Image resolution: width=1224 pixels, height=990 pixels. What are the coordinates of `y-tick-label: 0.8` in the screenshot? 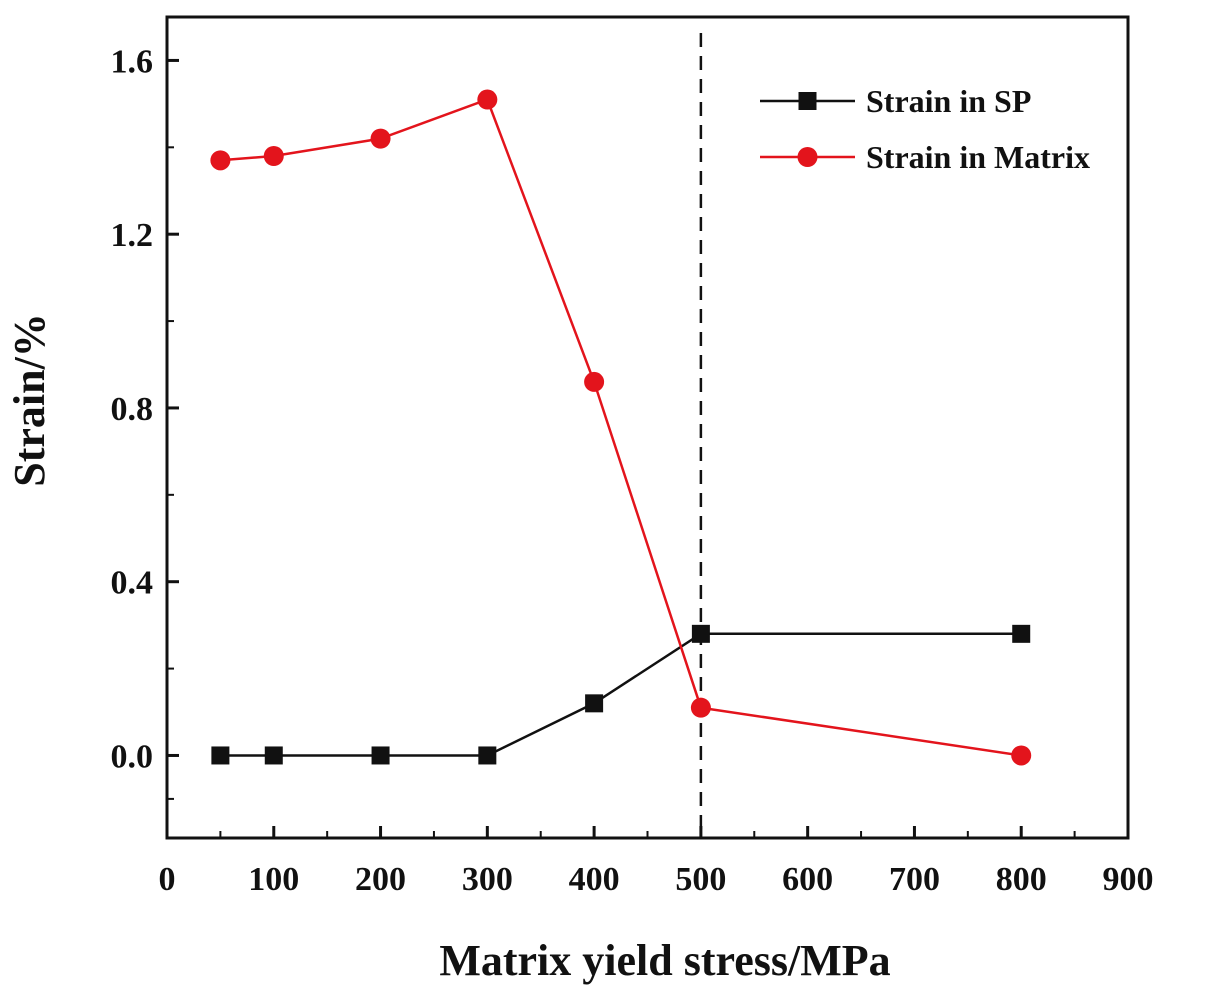 It's located at (132, 409).